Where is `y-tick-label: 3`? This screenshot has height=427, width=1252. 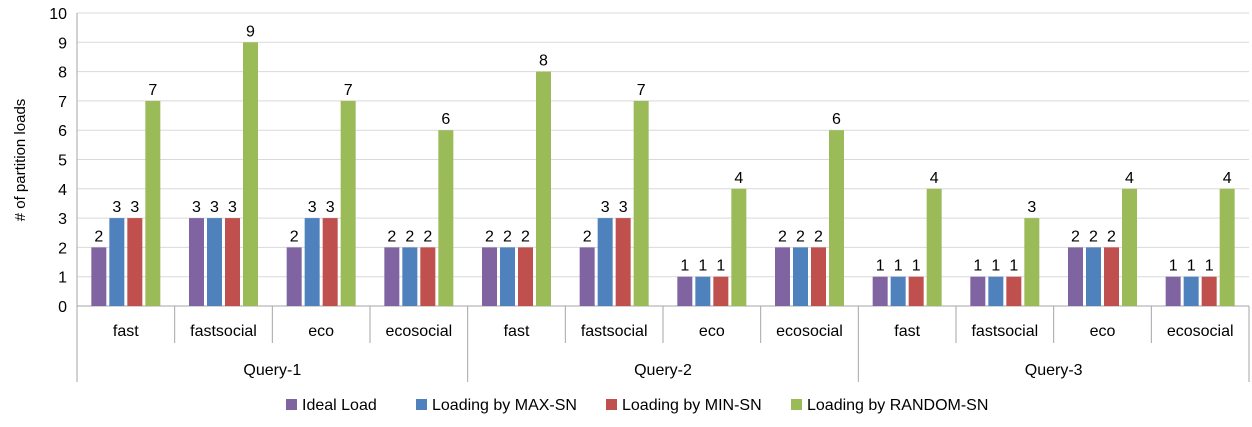 y-tick-label: 3 is located at coordinates (62, 219).